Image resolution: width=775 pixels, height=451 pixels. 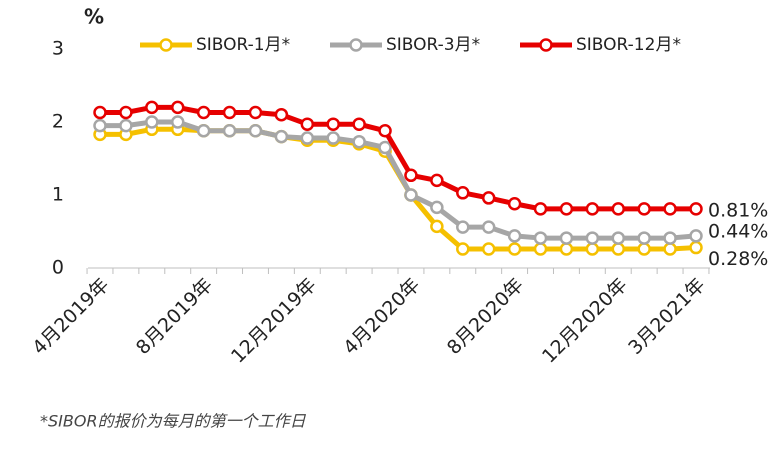 I want to click on x-tick-label: 8月2019年, so click(x=174, y=316).